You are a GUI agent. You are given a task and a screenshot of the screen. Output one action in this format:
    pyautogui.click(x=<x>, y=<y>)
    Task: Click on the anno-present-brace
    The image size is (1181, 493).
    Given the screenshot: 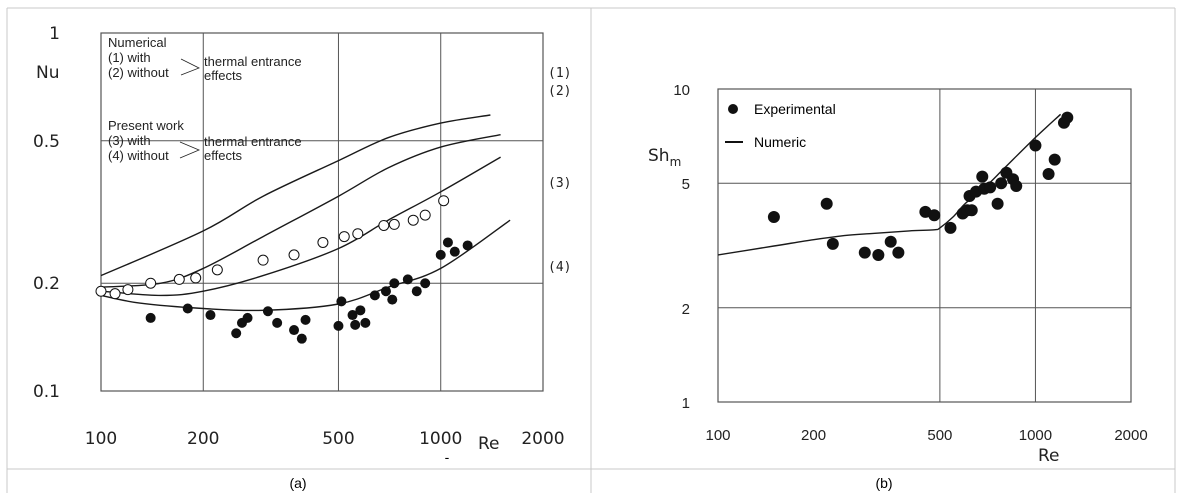 What is the action you would take?
    pyautogui.click(x=190, y=150)
    